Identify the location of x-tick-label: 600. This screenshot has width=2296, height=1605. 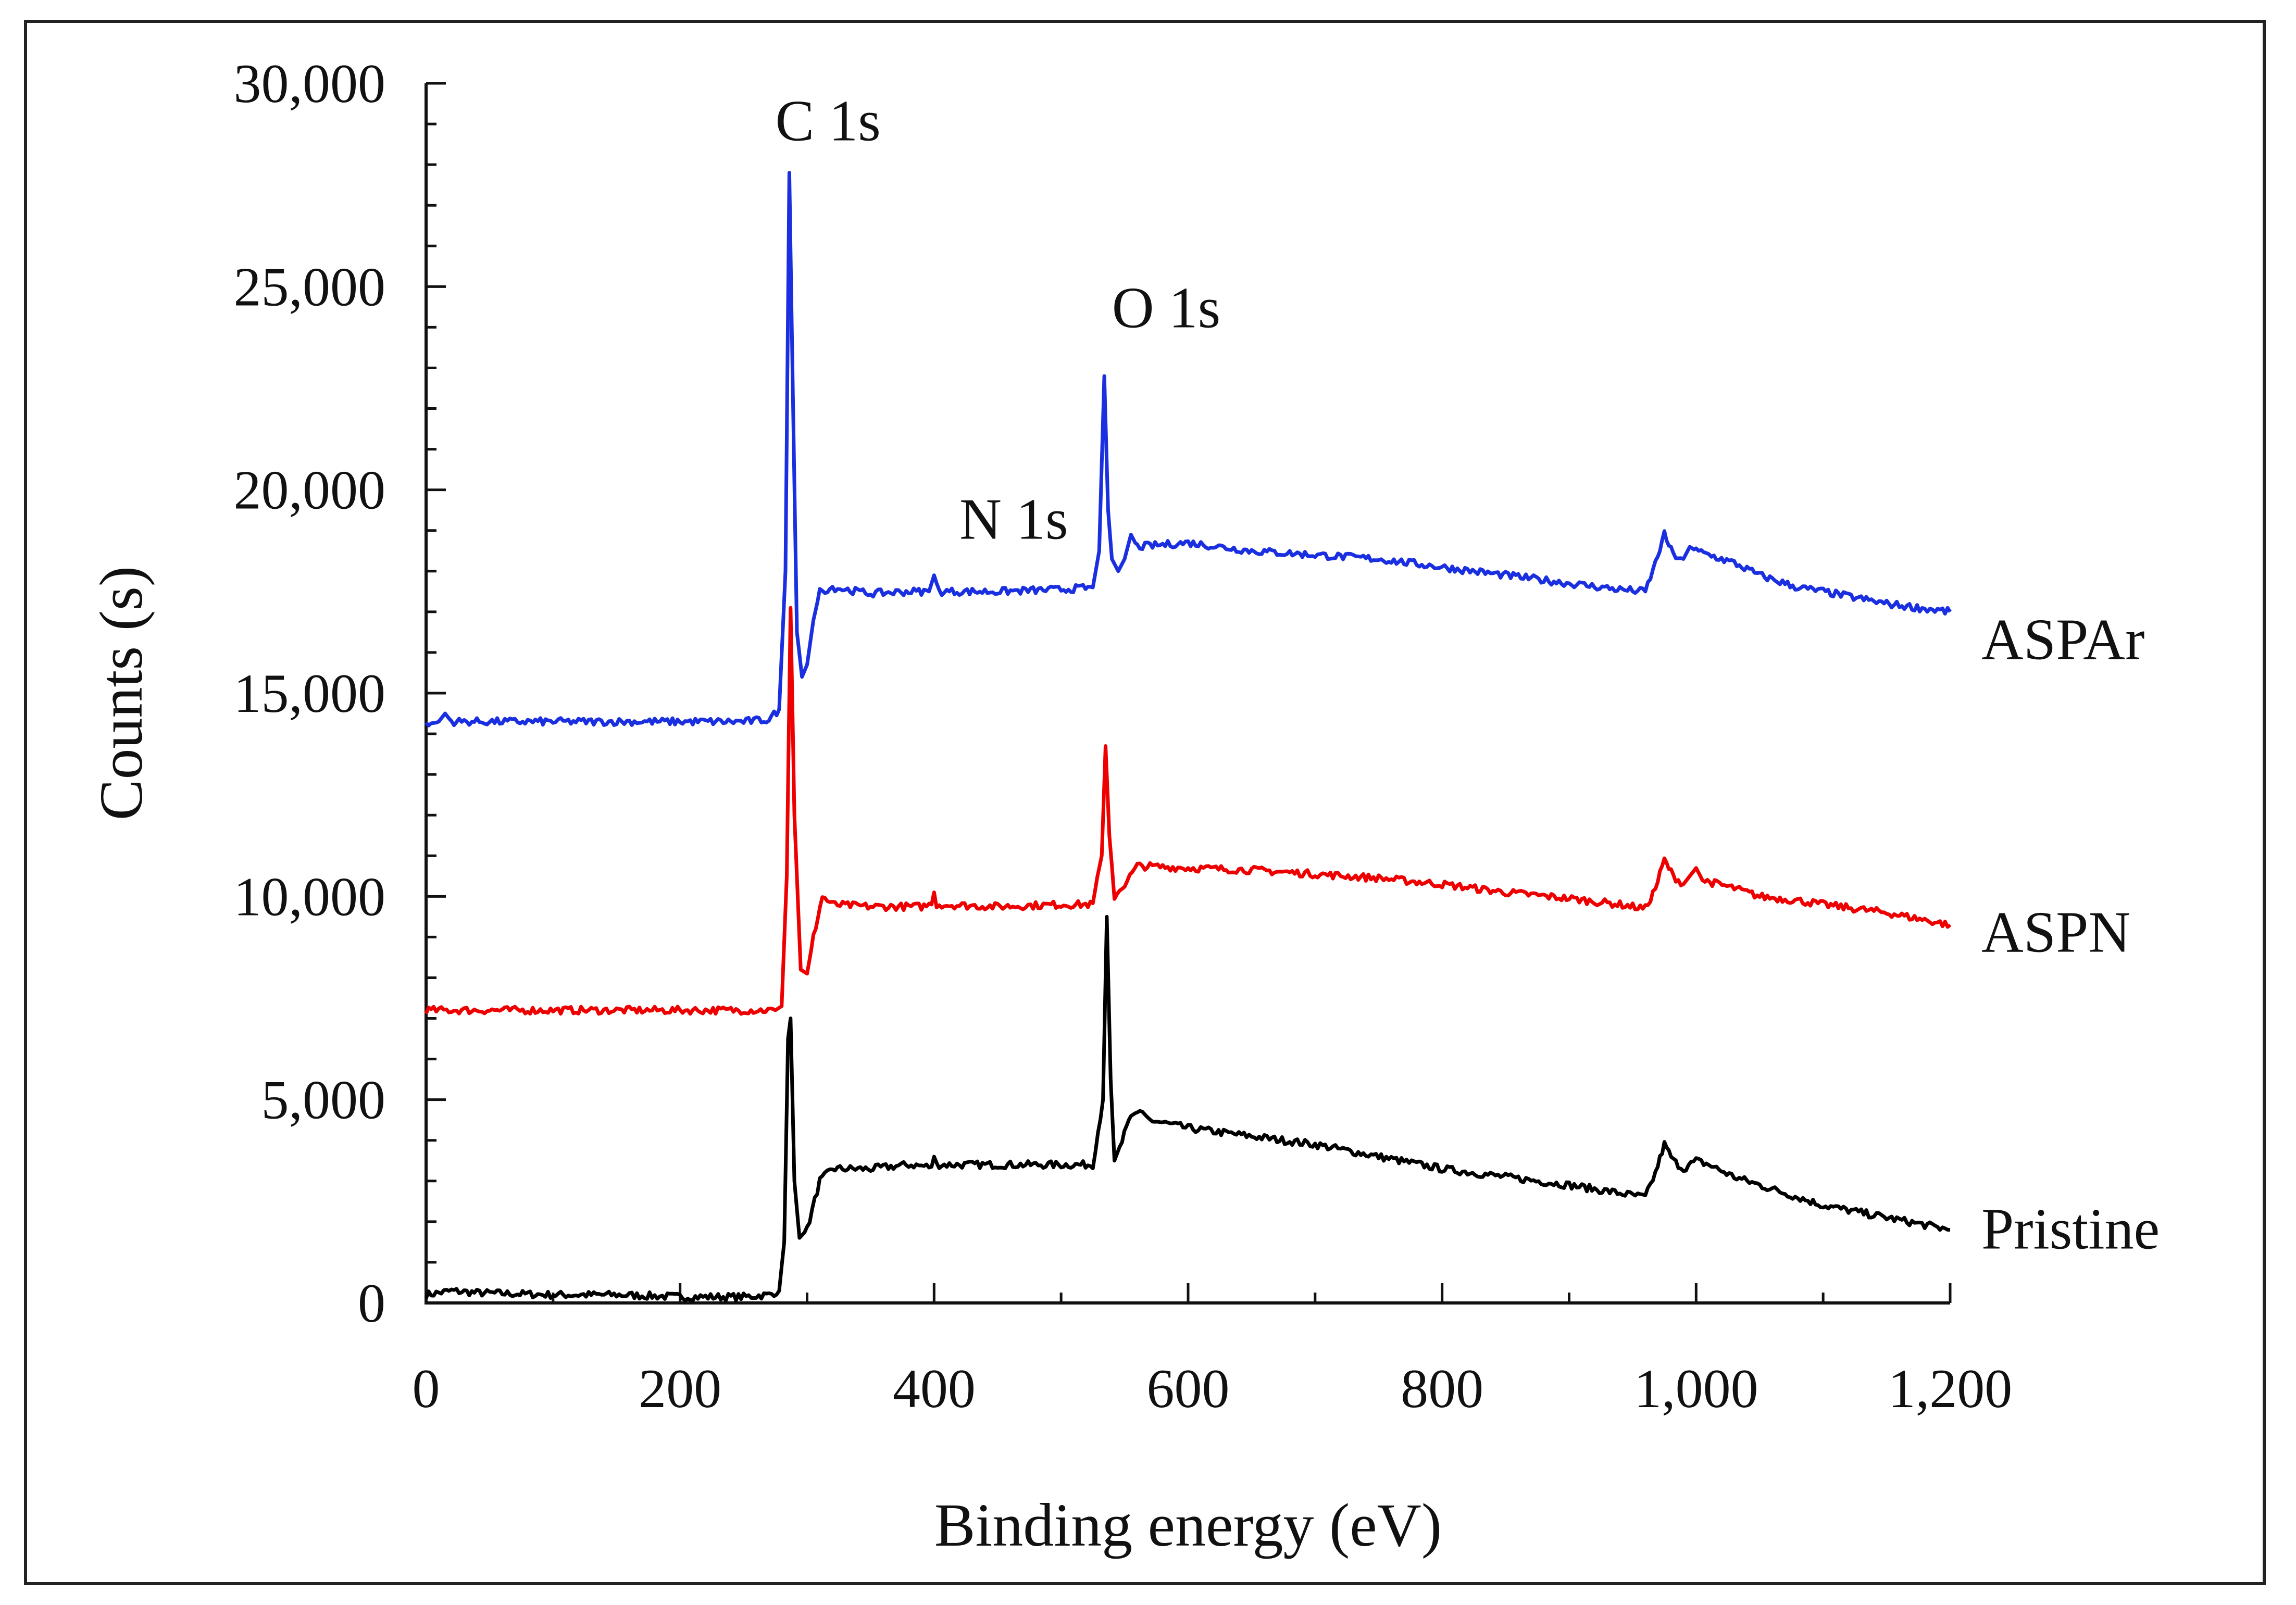
(1189, 1388).